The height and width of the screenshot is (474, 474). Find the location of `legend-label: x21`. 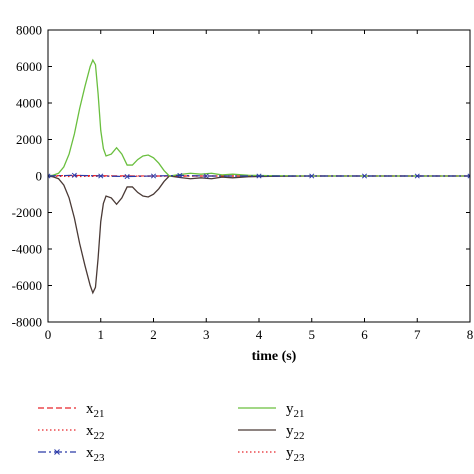

legend-label: x21 is located at coordinates (95, 410).